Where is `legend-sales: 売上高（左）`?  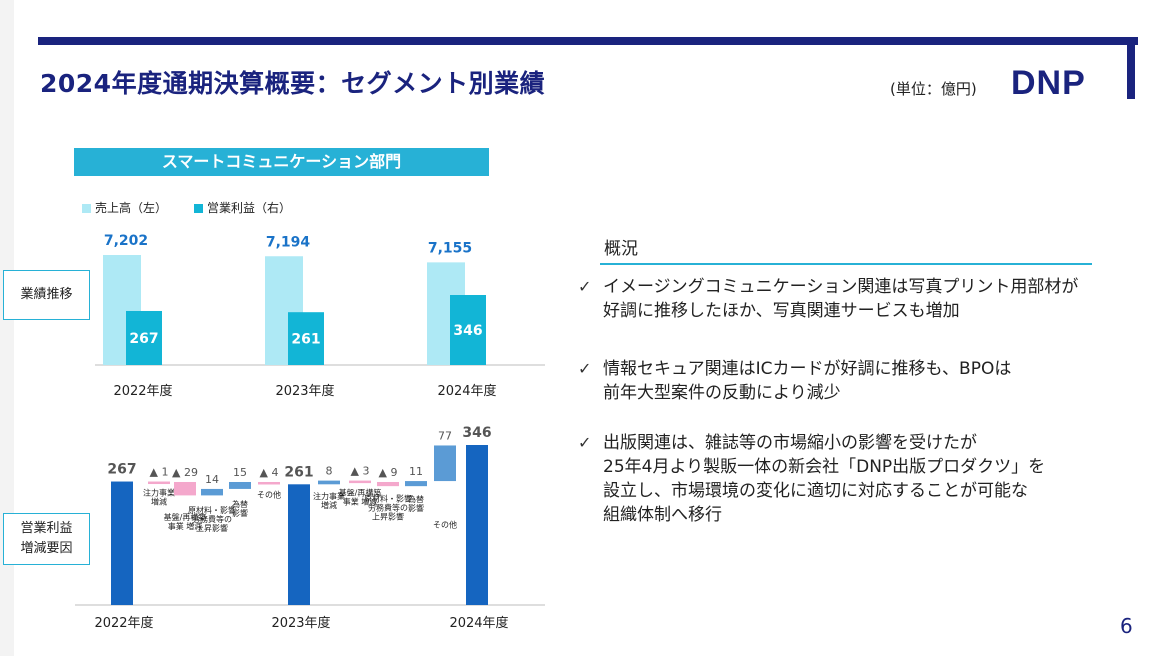 legend-sales: 売上高（左） is located at coordinates (124, 207).